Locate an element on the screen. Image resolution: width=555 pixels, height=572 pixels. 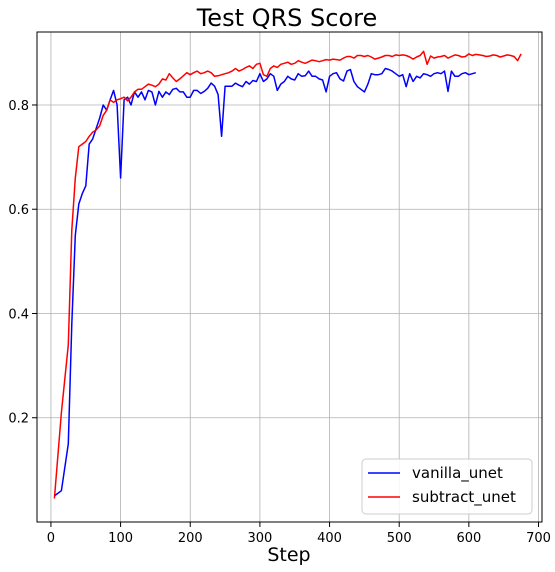
legend: vanilla_unet subtract_unet is located at coordinates (447, 486).